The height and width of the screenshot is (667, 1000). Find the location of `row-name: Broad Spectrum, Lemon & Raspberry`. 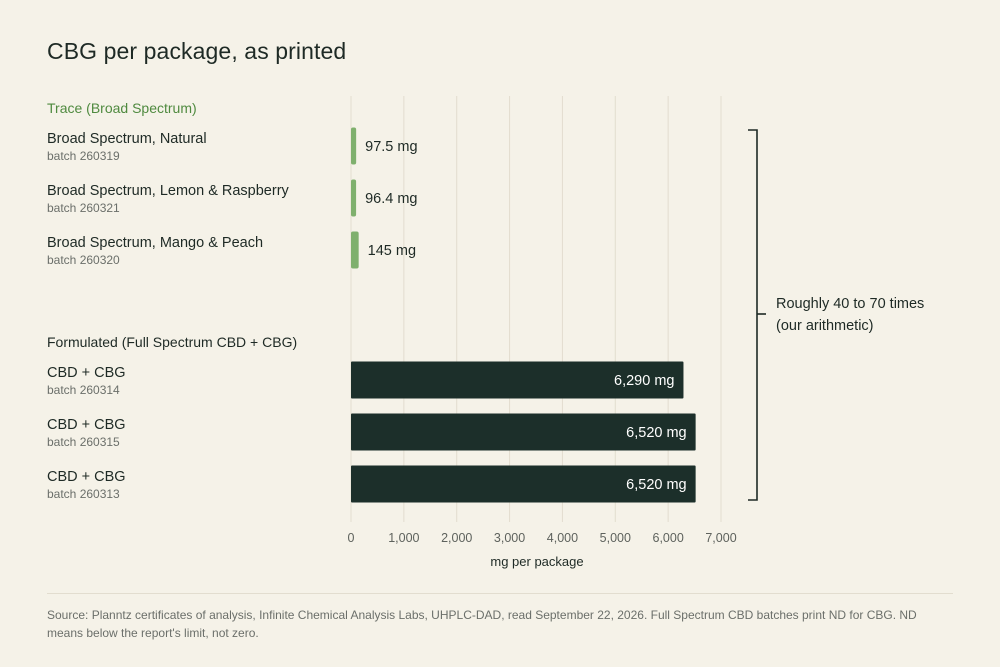

row-name: Broad Spectrum, Lemon & Raspberry is located at coordinates (168, 191).